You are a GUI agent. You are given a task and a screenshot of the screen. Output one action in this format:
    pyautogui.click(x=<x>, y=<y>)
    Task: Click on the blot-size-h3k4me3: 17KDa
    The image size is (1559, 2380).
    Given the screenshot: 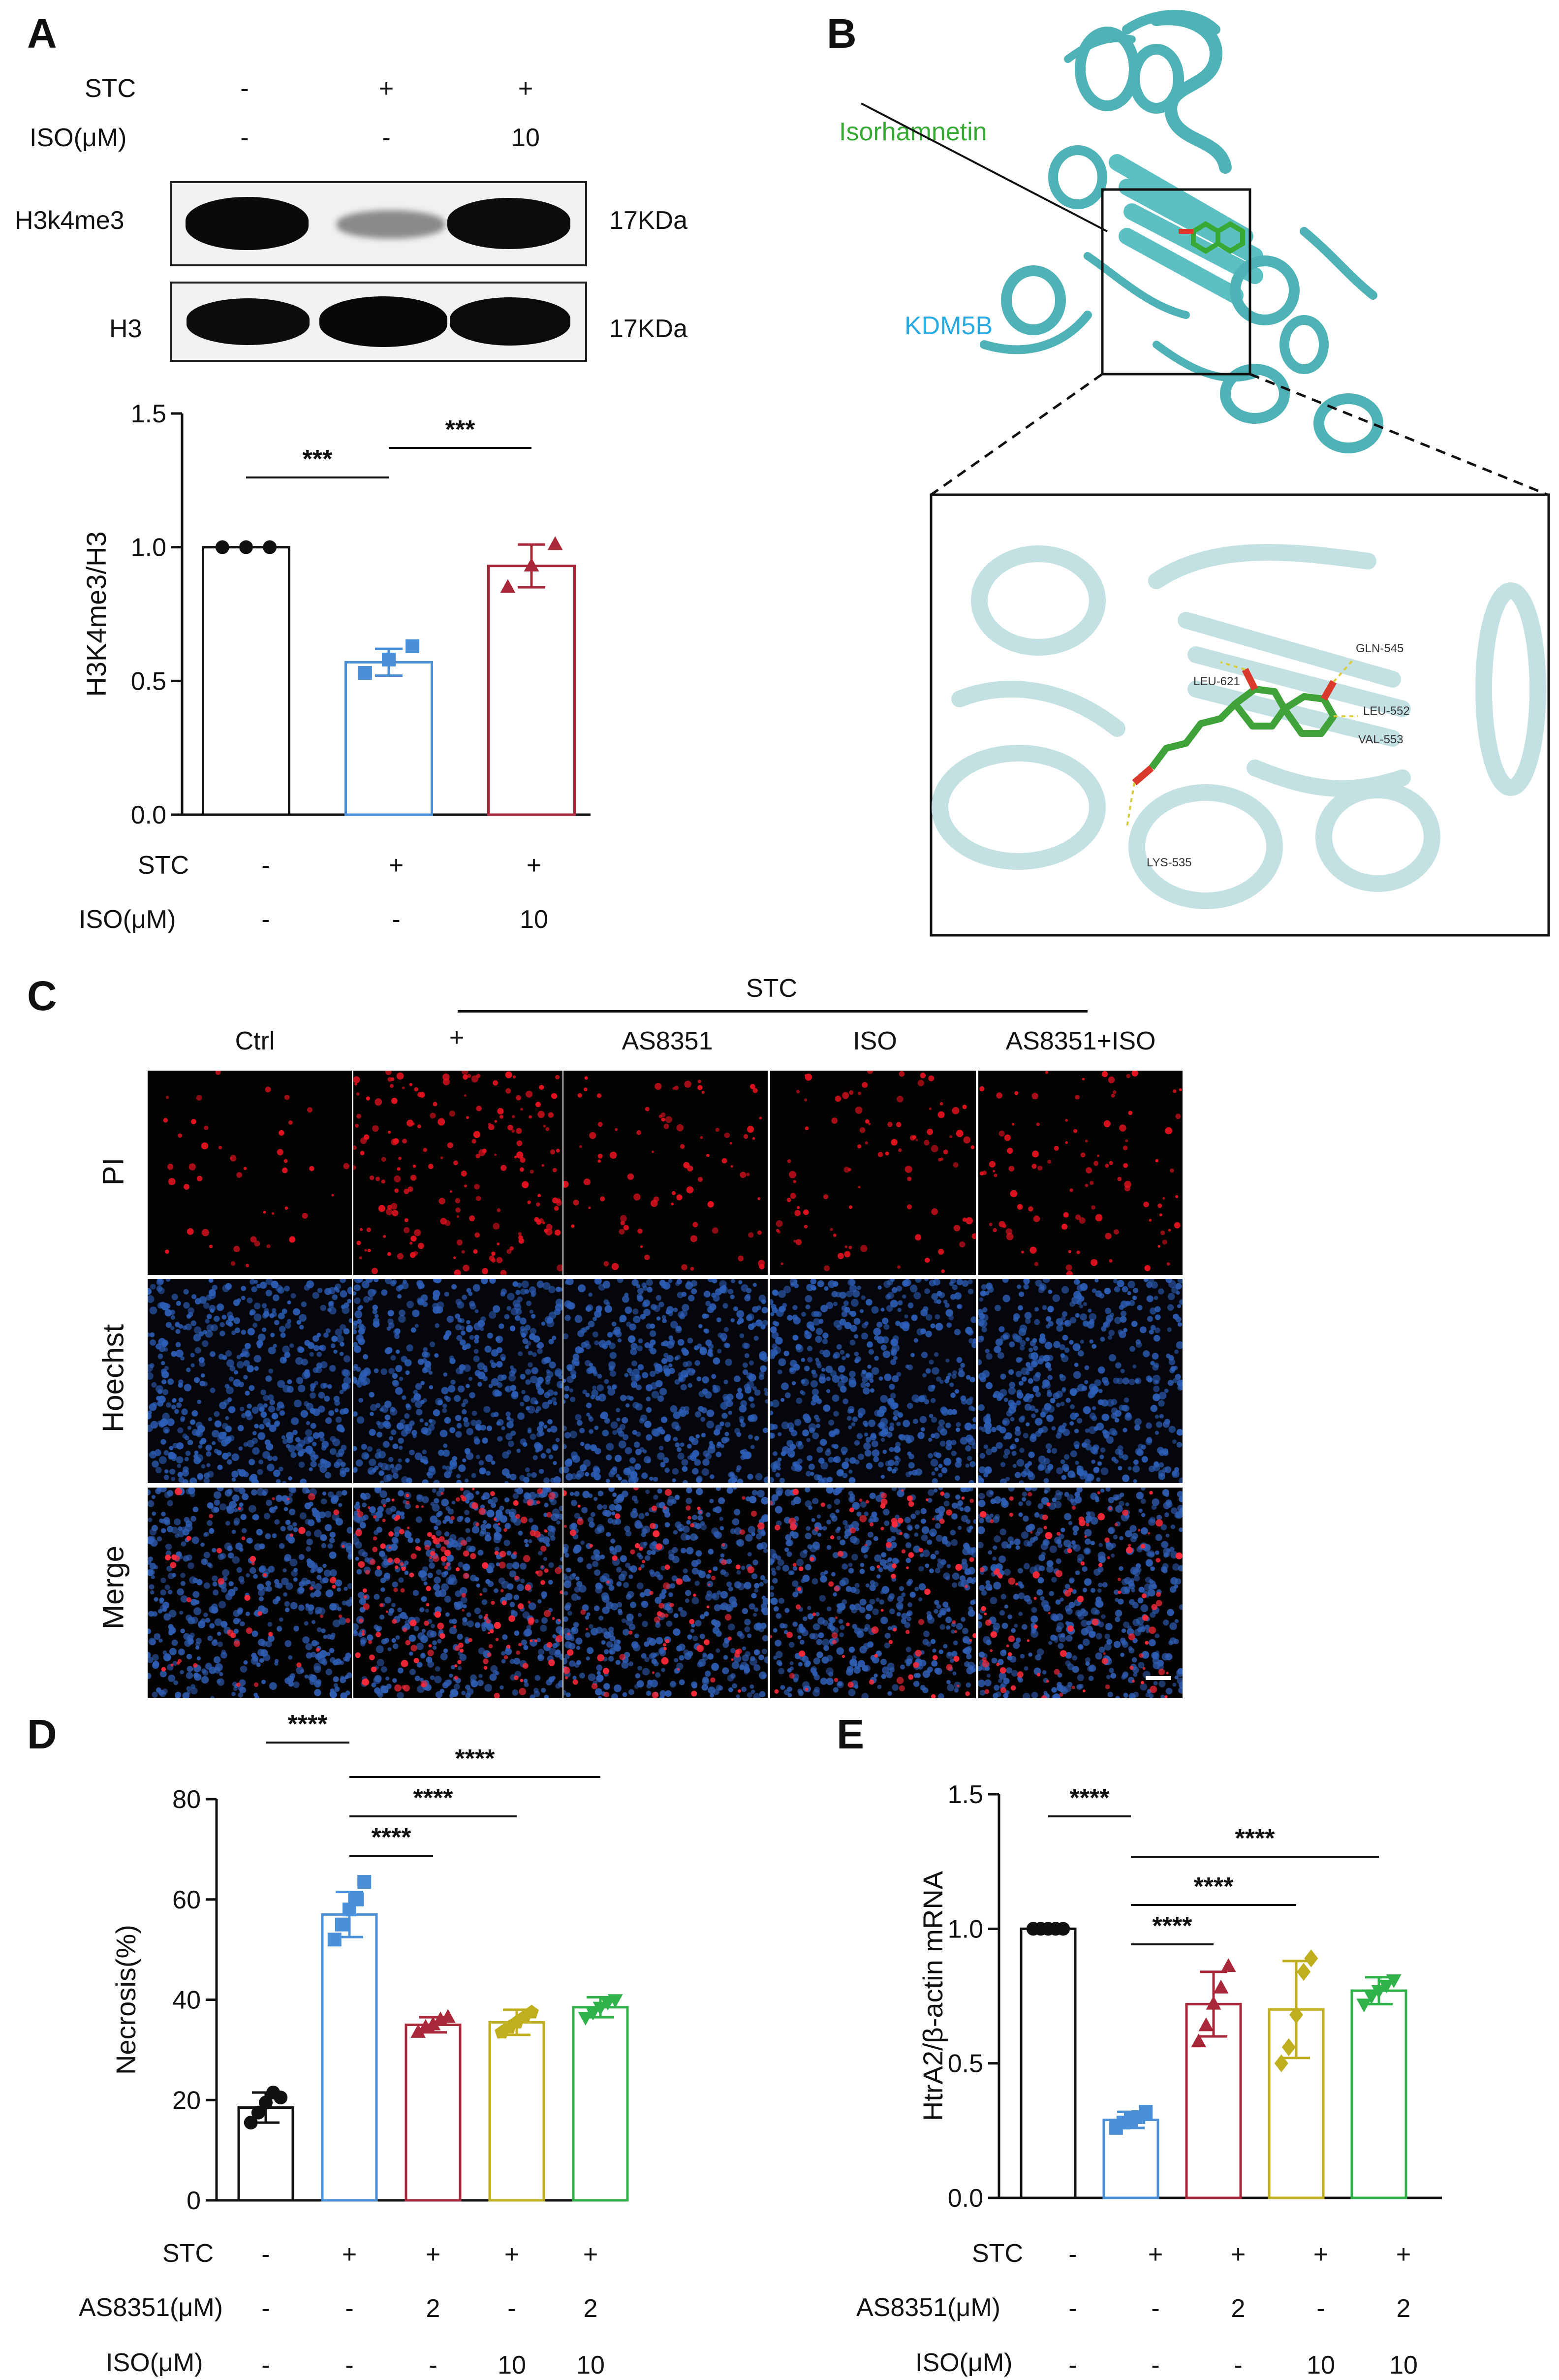 What is the action you would take?
    pyautogui.click(x=648, y=220)
    